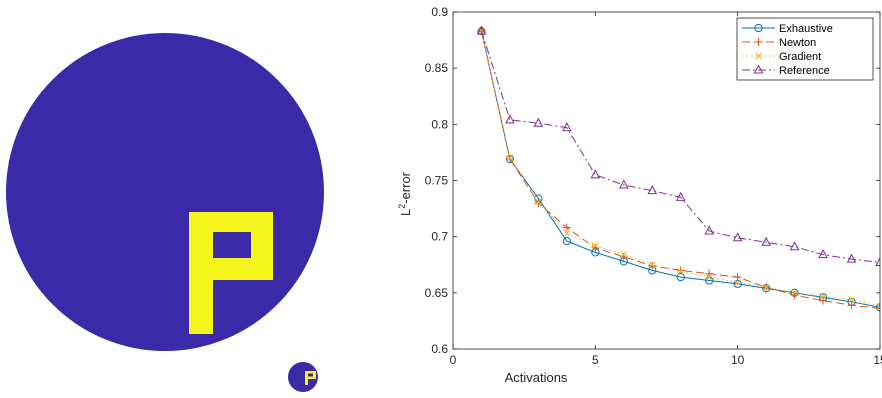 This screenshot has width=882, height=398. I want to click on y-tick-label: 0.6, so click(439, 349).